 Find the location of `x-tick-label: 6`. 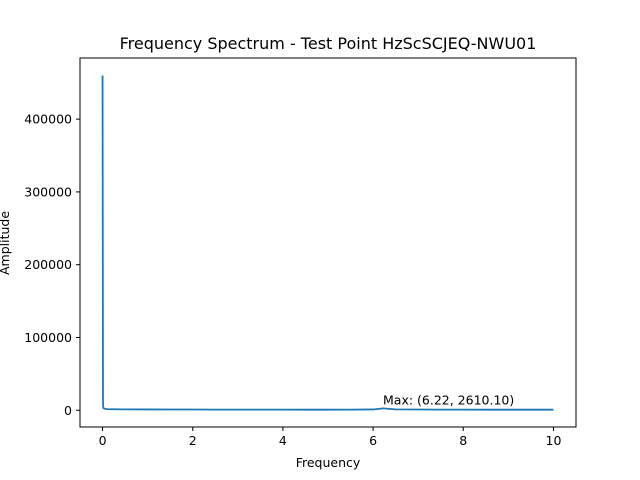

x-tick-label: 6 is located at coordinates (373, 440).